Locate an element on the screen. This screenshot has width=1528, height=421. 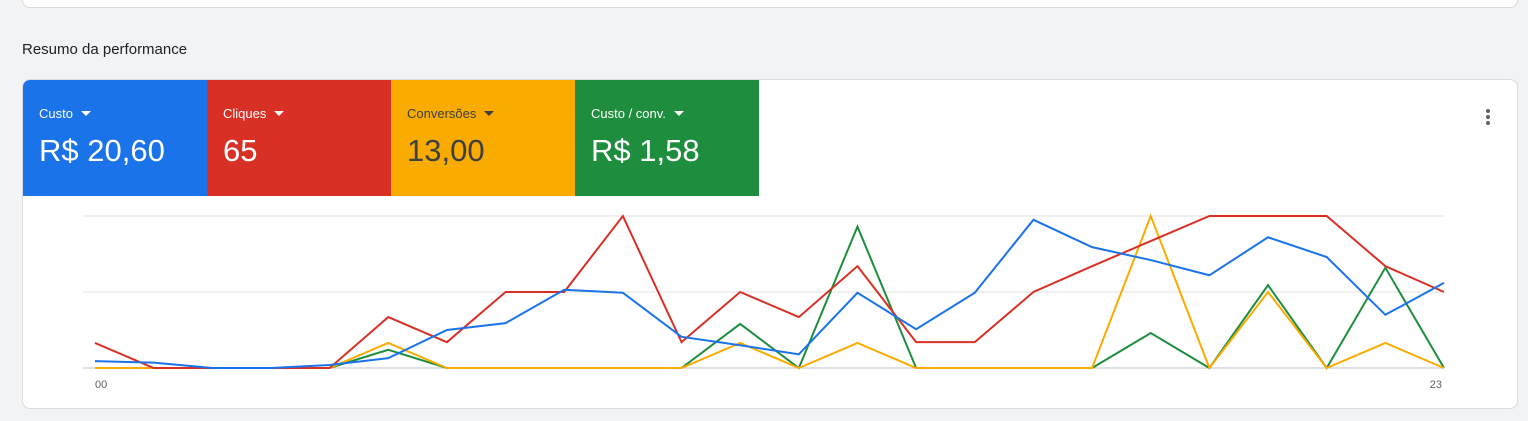
metric-label: Conversões is located at coordinates (483, 113).